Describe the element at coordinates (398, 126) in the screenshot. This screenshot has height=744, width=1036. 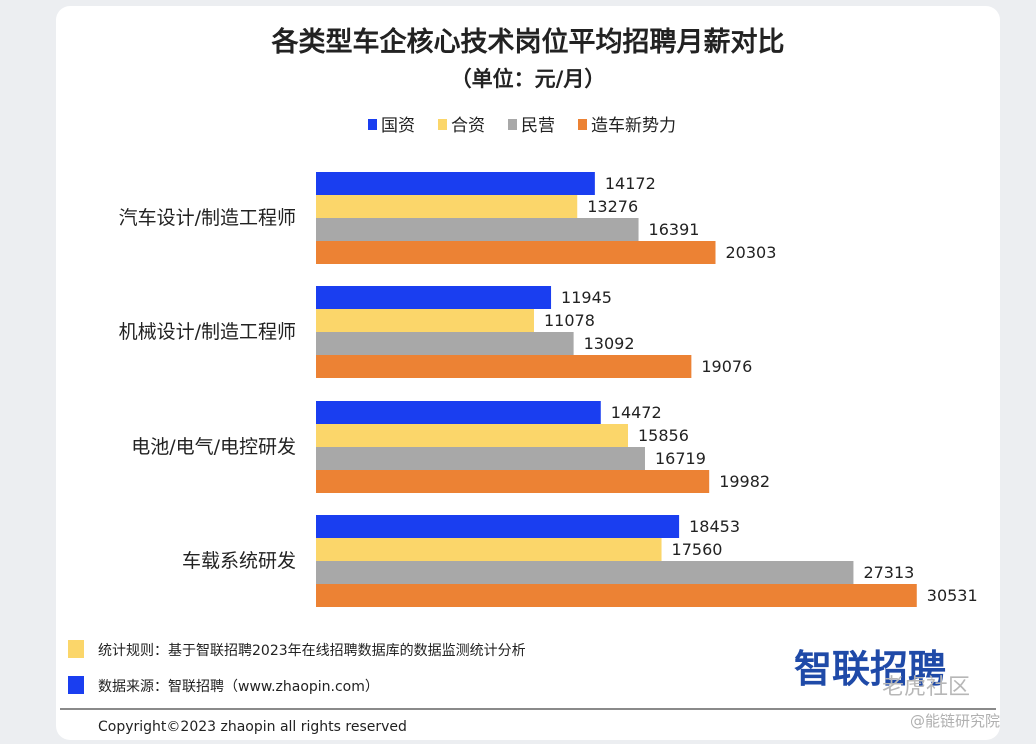
I see `legend-label-0: 国资` at that location.